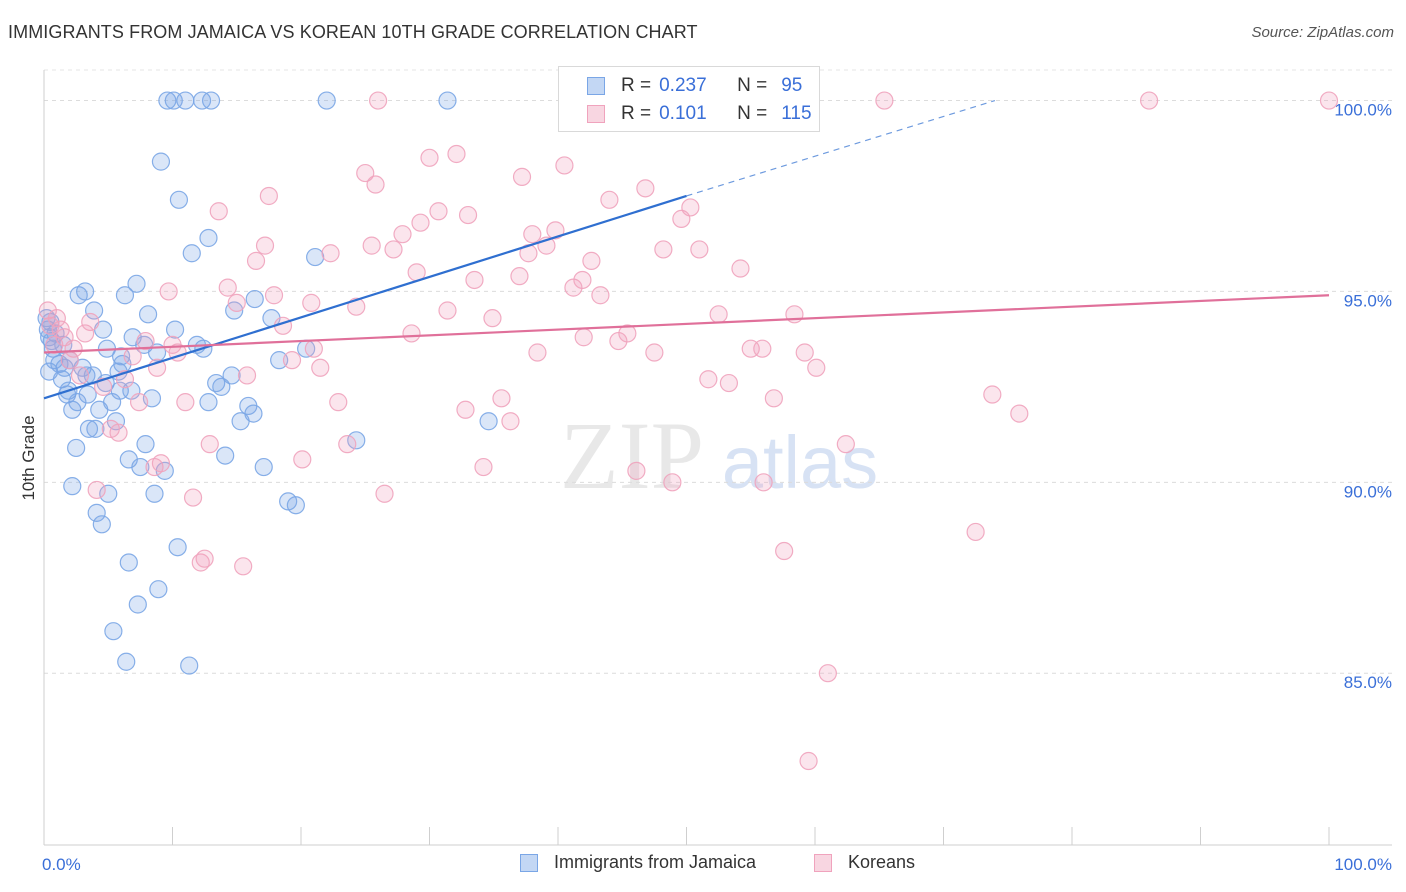 This screenshot has height=892, width=1406. What do you see at coordinates (800, 462) in the screenshot?
I see `watermark-atlas: atlas` at bounding box center [800, 462].